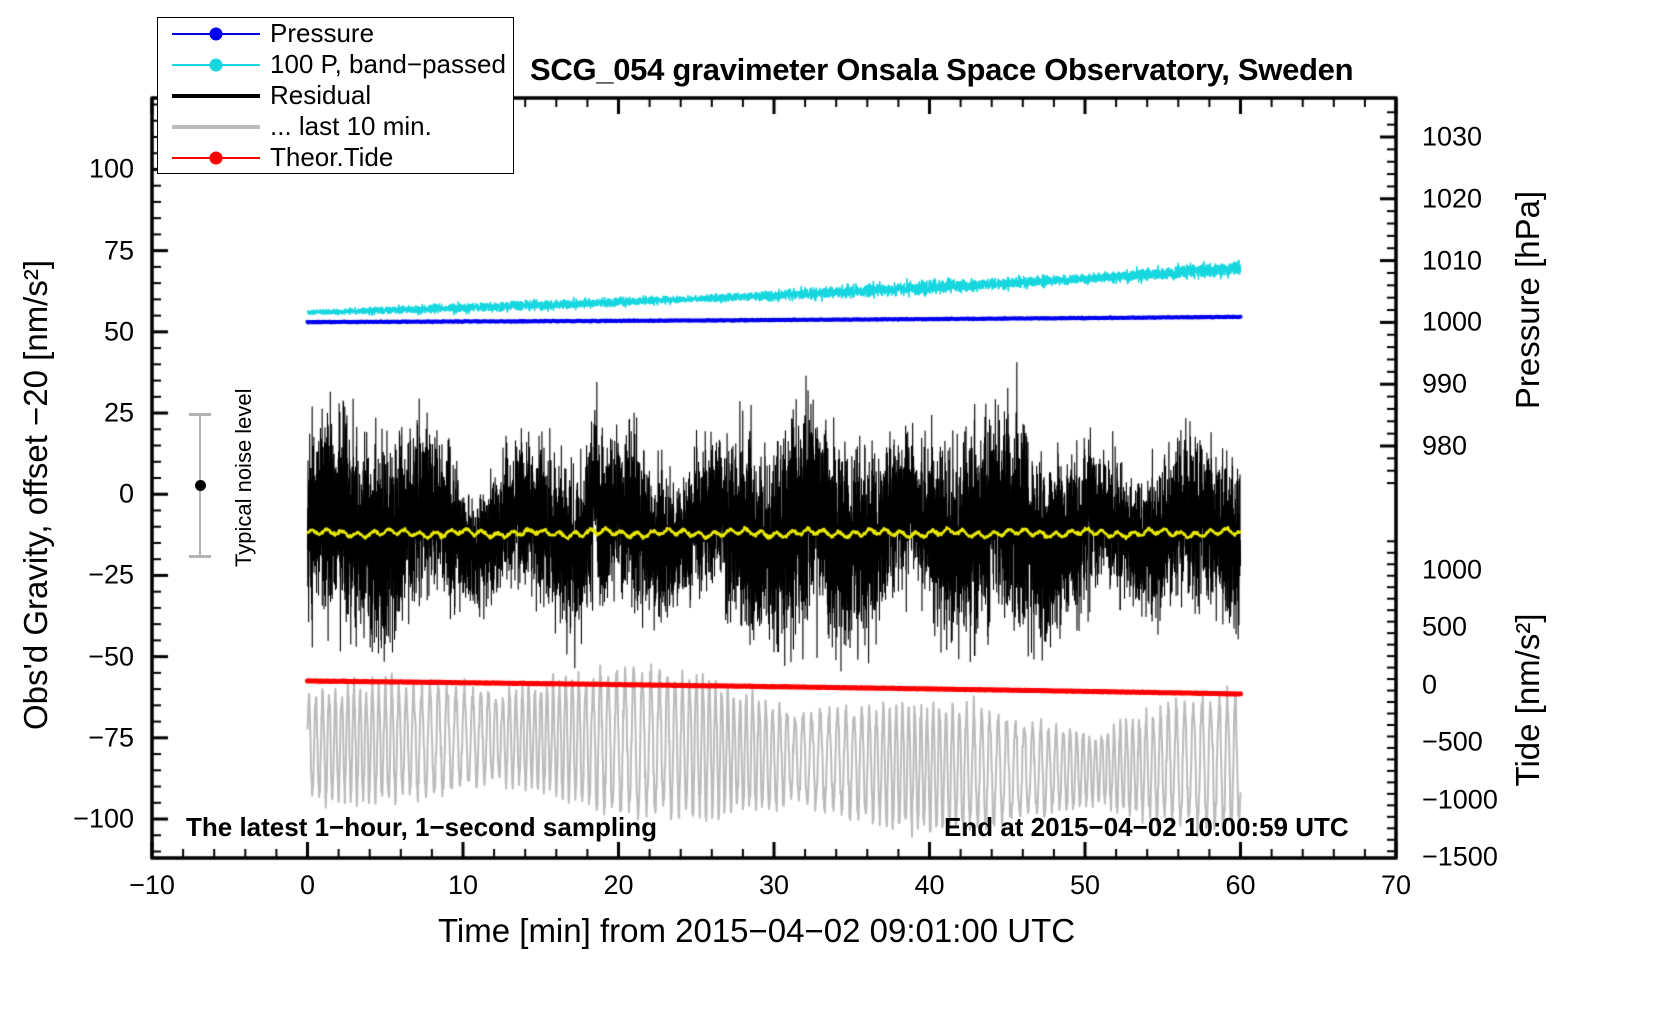 Image resolution: width=1660 pixels, height=1020 pixels. Describe the element at coordinates (1445, 626) in the screenshot. I see `tick-label: 500` at that location.